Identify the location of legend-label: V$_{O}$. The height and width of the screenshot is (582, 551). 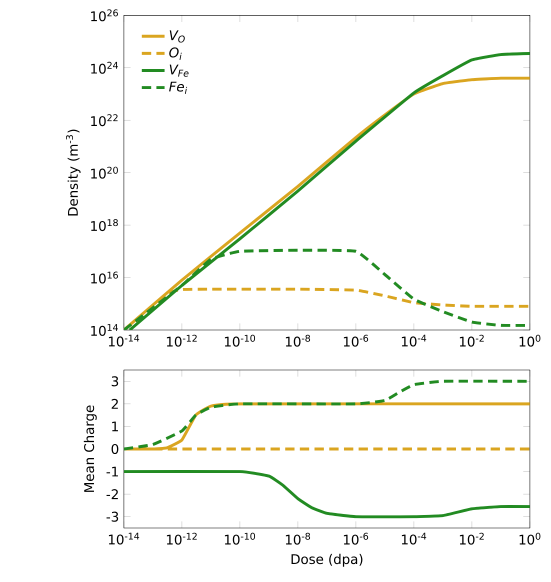
(177, 36).